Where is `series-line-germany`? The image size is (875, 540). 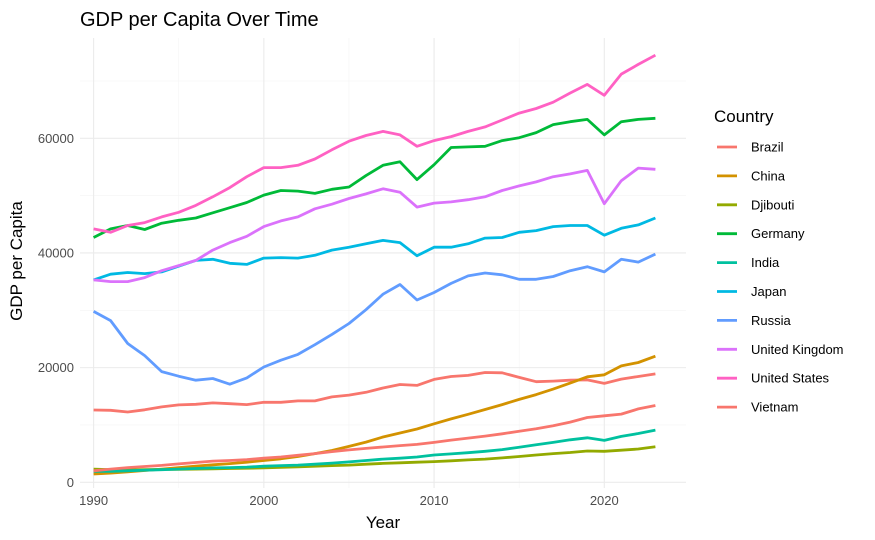
series-line-germany is located at coordinates (374, 177).